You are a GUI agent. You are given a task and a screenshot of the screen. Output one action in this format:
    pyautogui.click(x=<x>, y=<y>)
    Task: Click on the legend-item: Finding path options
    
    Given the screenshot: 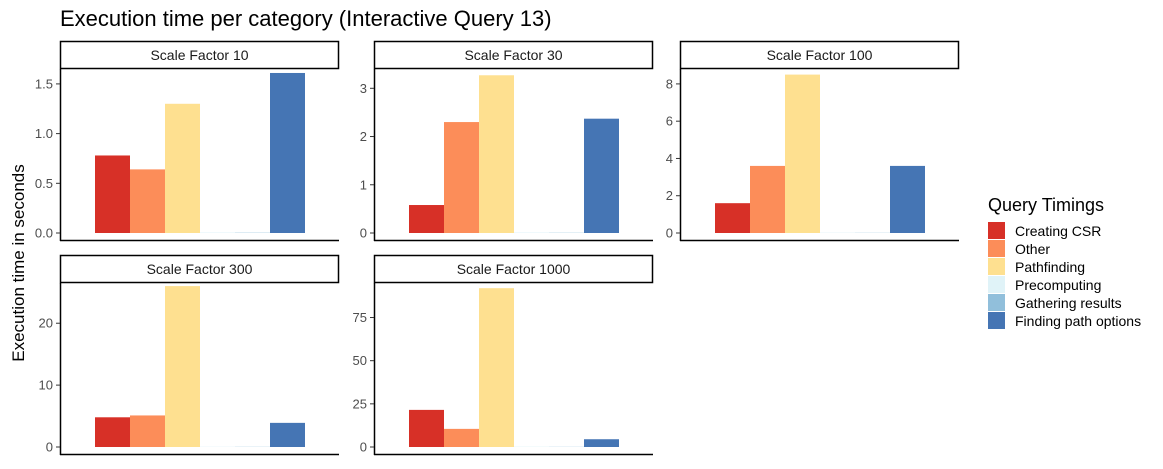 What is the action you would take?
    pyautogui.click(x=1064, y=320)
    